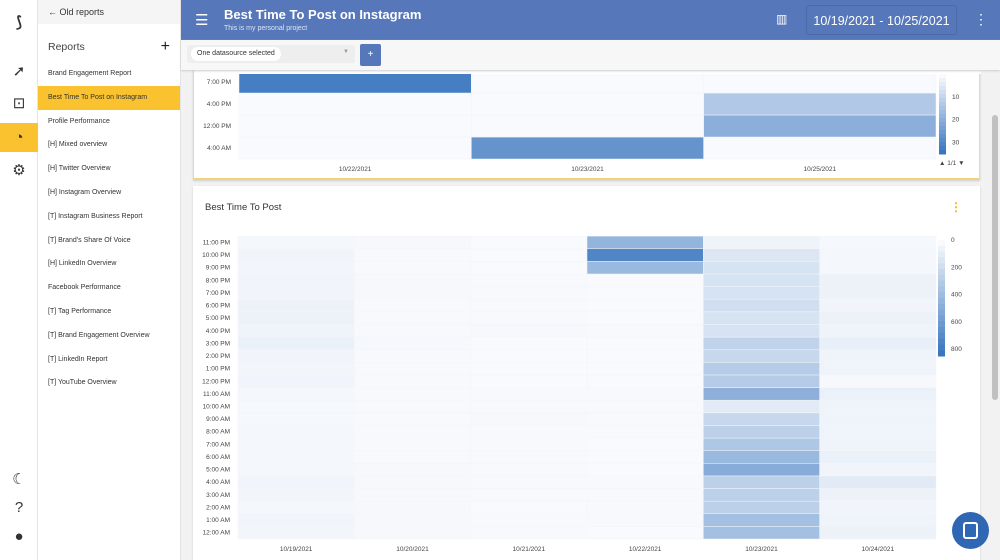 The image size is (1000, 560). Describe the element at coordinates (970, 530) in the screenshot. I see `chat-button` at that location.